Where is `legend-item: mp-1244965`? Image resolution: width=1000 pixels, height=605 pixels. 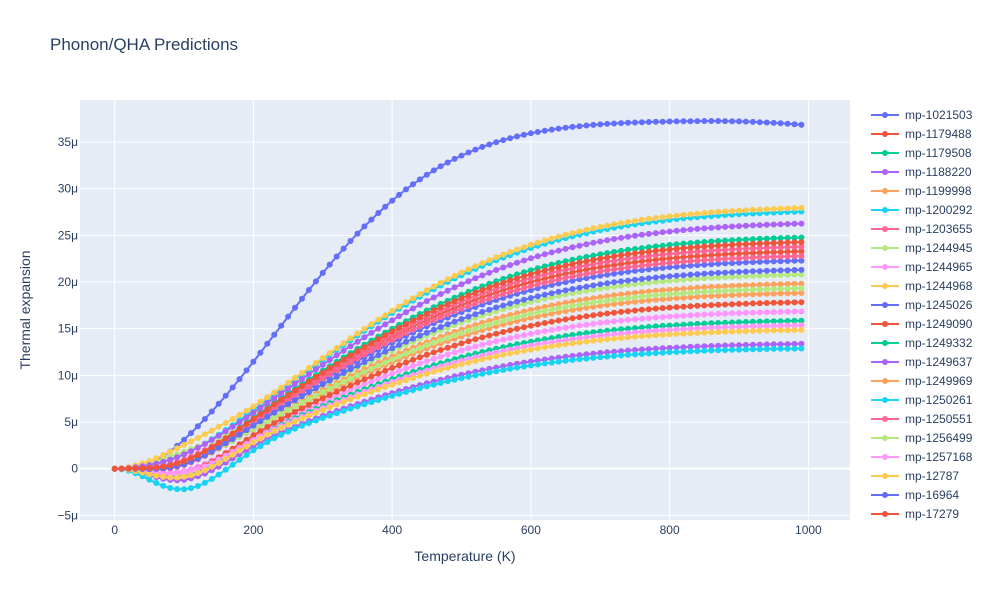 legend-item: mp-1244965 is located at coordinates (922, 267).